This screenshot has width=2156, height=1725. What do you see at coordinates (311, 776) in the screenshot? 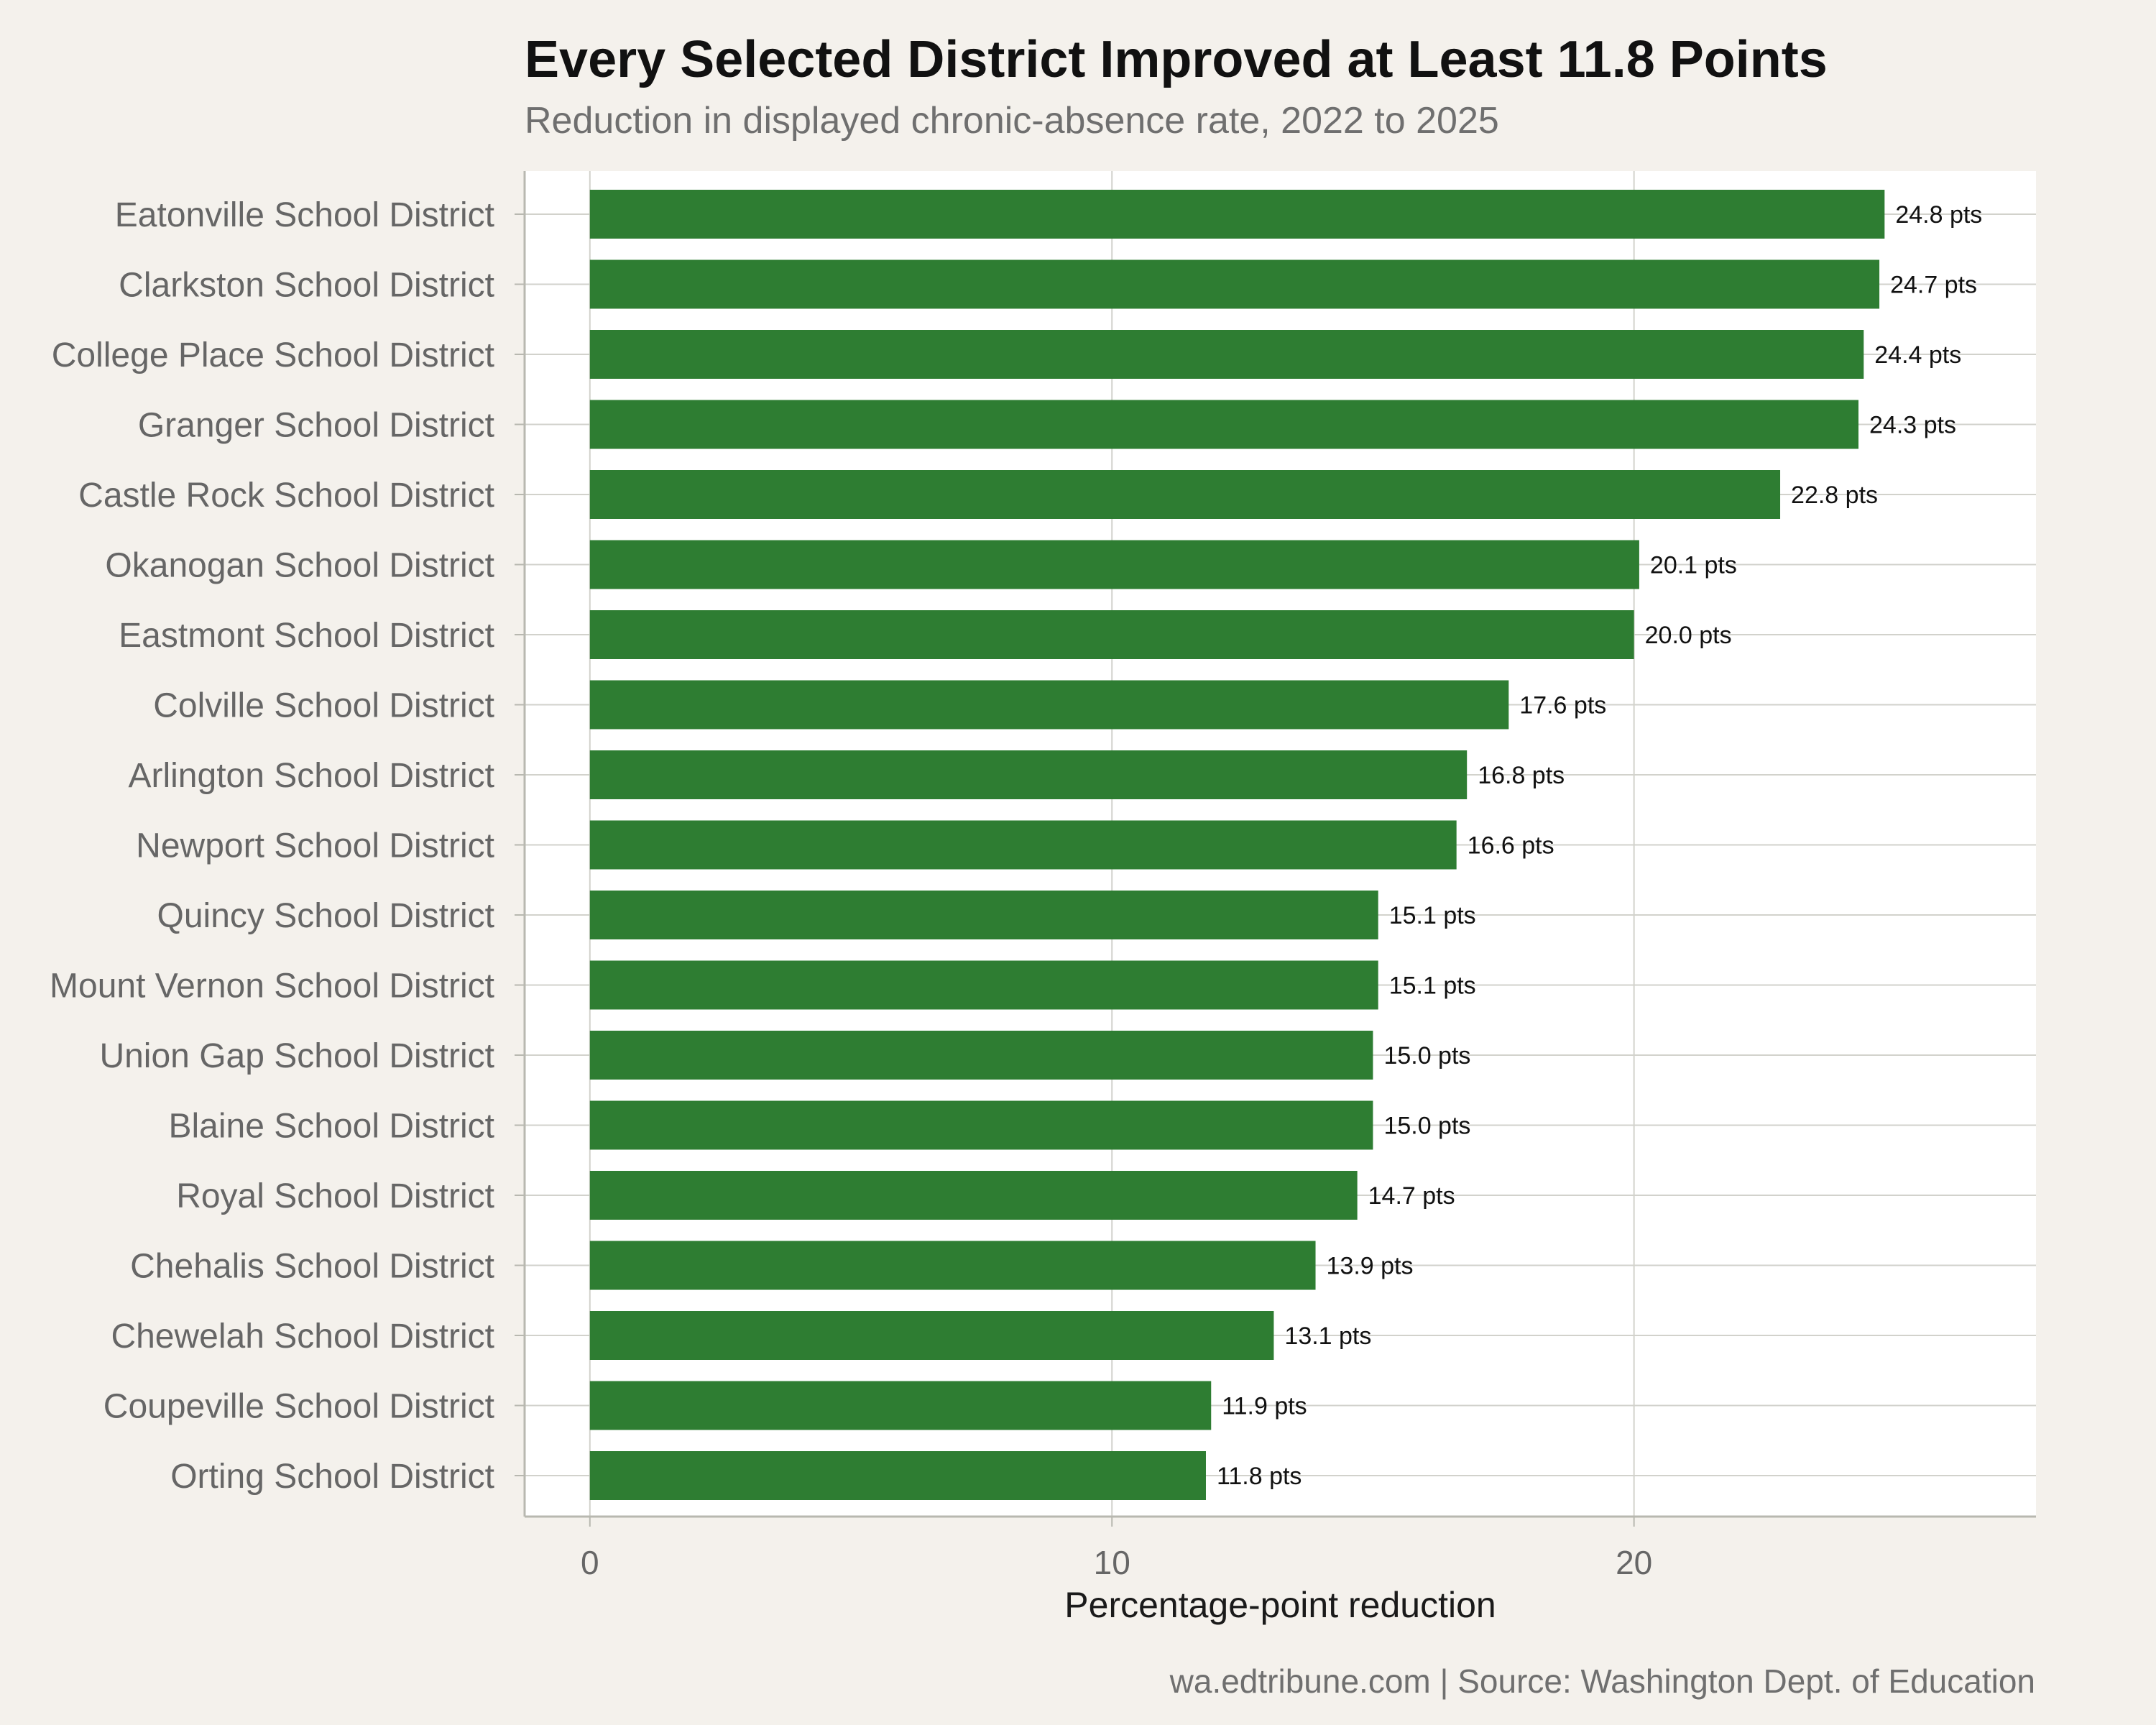
I see `category-label: Arlington School District` at bounding box center [311, 776].